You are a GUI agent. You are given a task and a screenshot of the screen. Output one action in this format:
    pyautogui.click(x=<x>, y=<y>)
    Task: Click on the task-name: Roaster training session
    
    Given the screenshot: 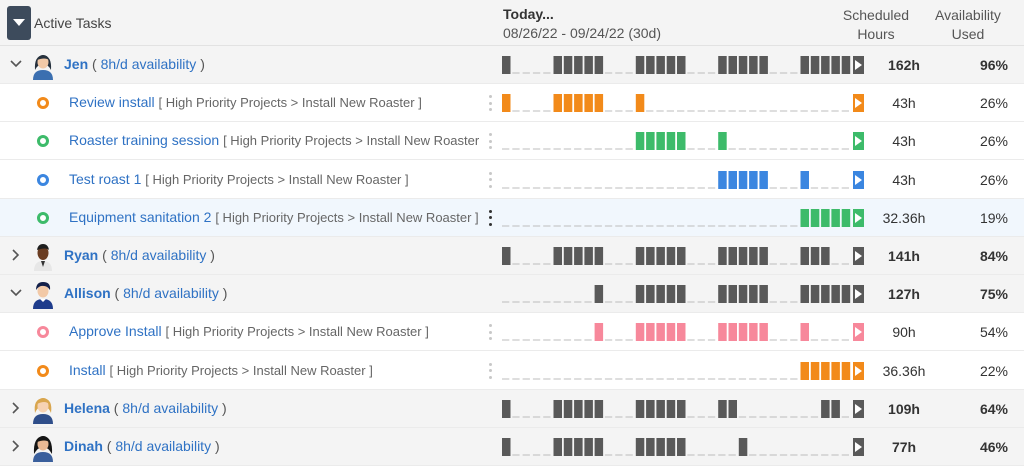 What is the action you would take?
    pyautogui.click(x=144, y=140)
    